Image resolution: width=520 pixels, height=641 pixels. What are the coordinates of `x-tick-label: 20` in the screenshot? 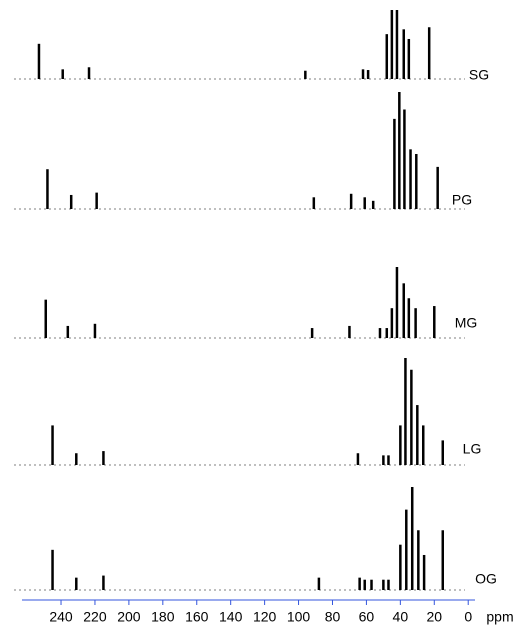 It's located at (434, 617).